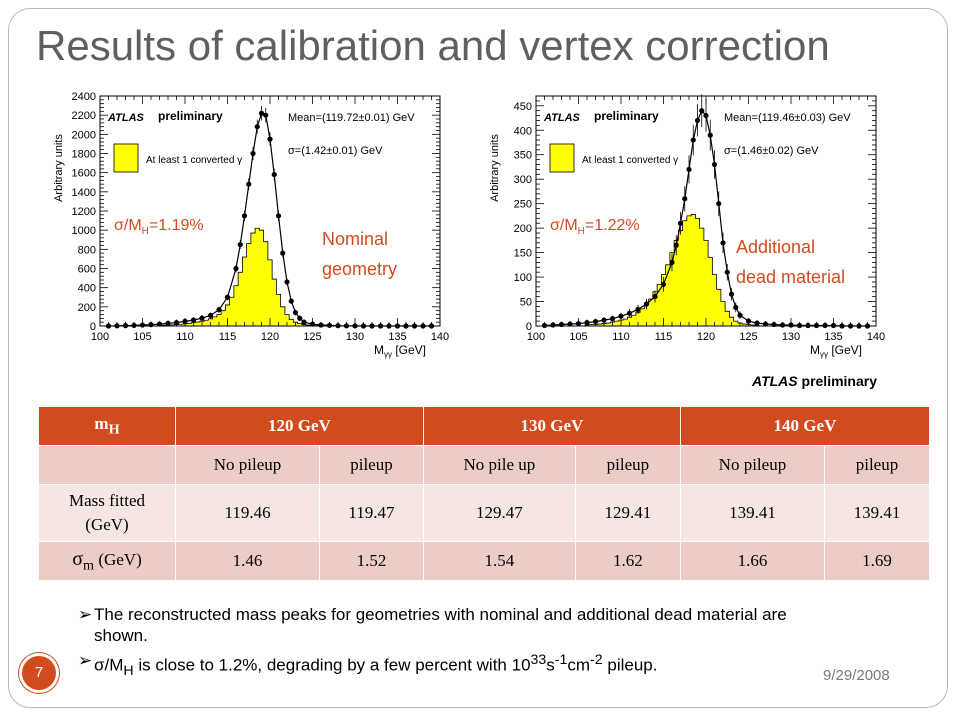 This screenshot has height=720, width=960. What do you see at coordinates (523, 278) in the screenshot?
I see `y-tick-label: 100` at bounding box center [523, 278].